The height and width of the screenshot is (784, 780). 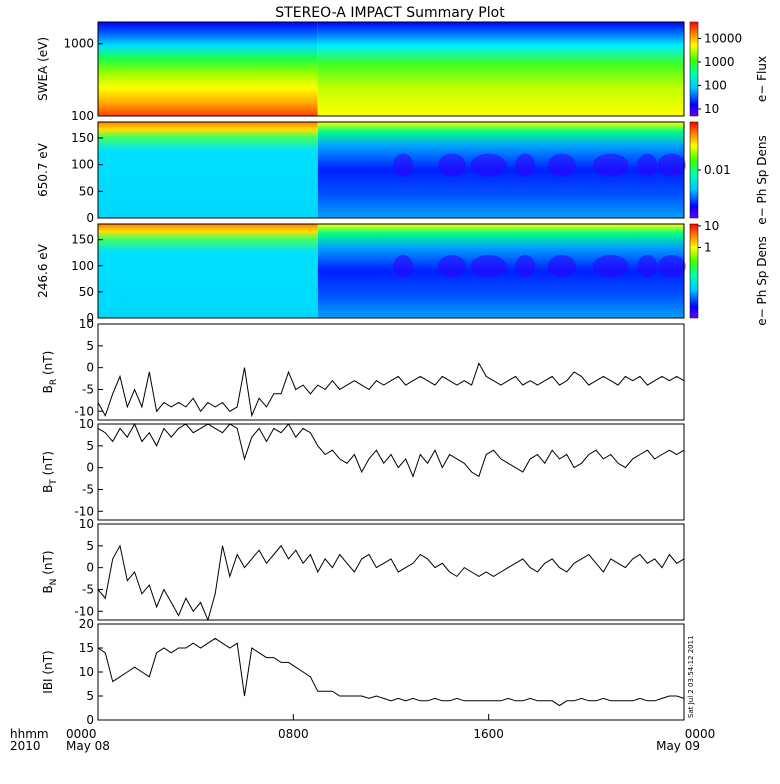 I want to click on spectrogram-2: 0 50 100 150 246.6 eV 1 10 e− Ph Sp Dens, so click(x=402, y=272).